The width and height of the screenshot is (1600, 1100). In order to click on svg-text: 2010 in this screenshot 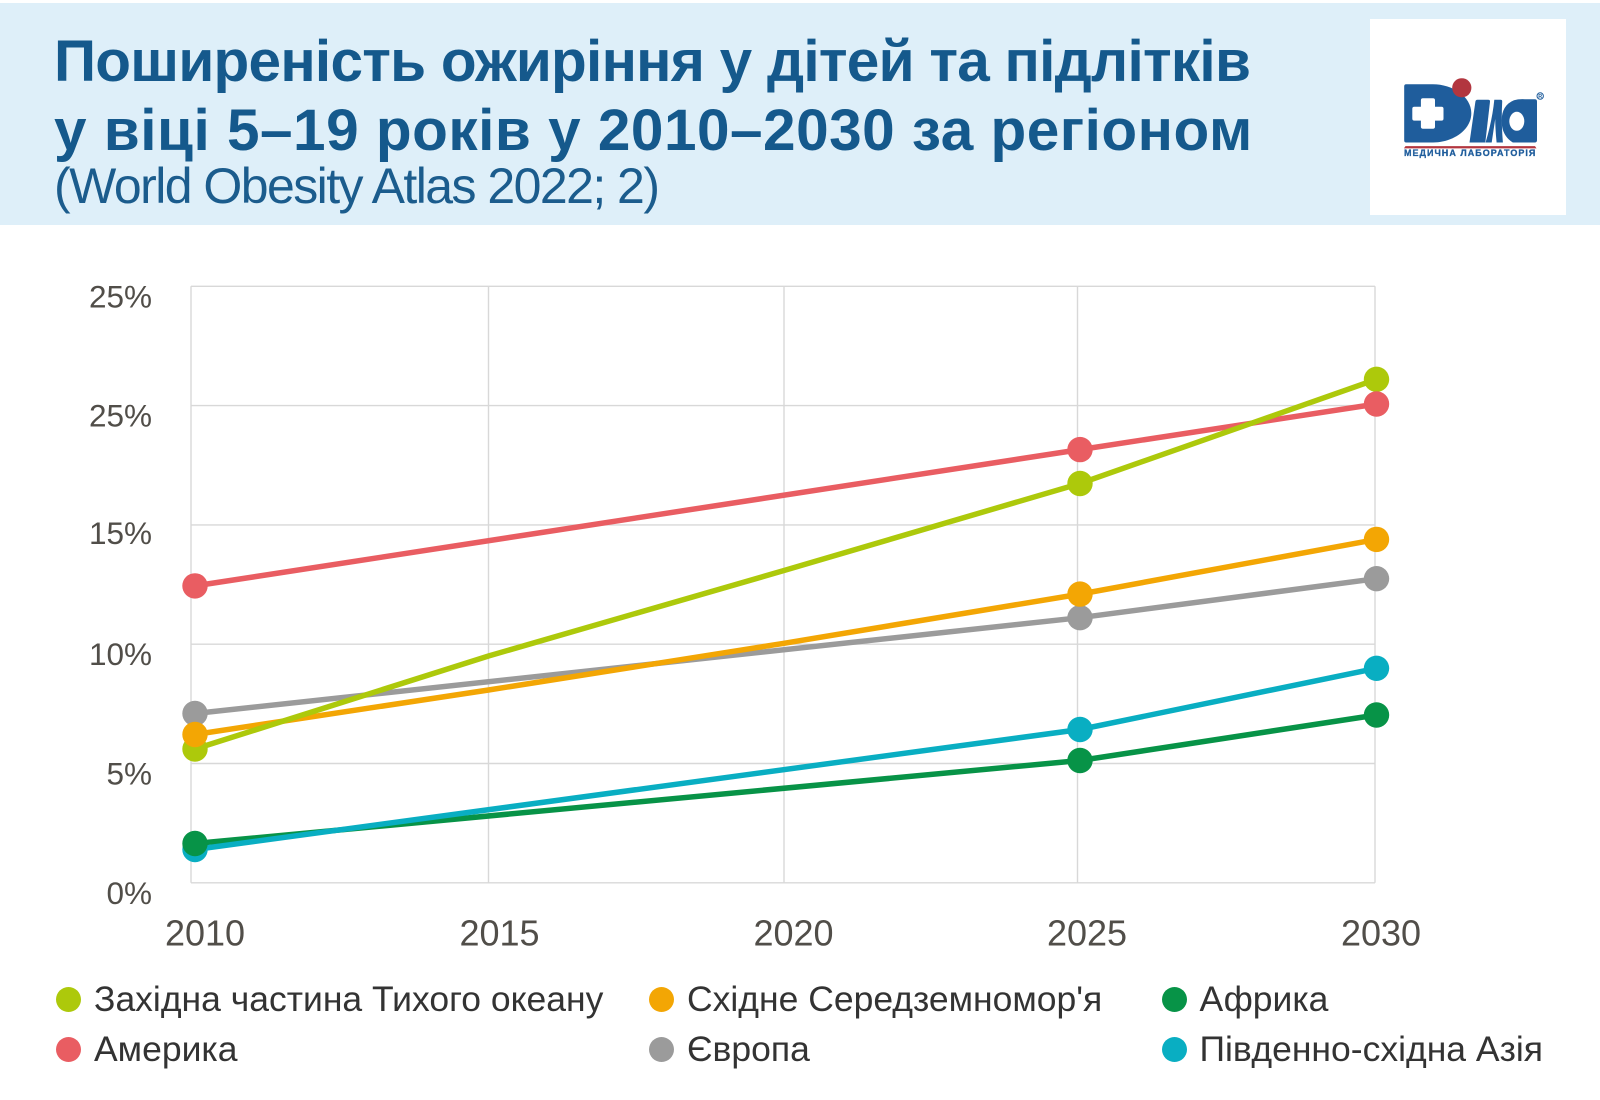, I will do `click(205, 933)`.